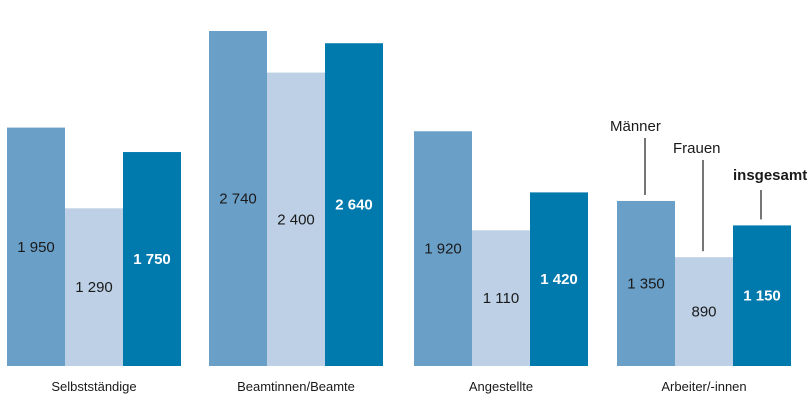 Image resolution: width=812 pixels, height=401 pixels. I want to click on value-label-beamtinnen-beamte-m-nner: 2 740, so click(238, 199).